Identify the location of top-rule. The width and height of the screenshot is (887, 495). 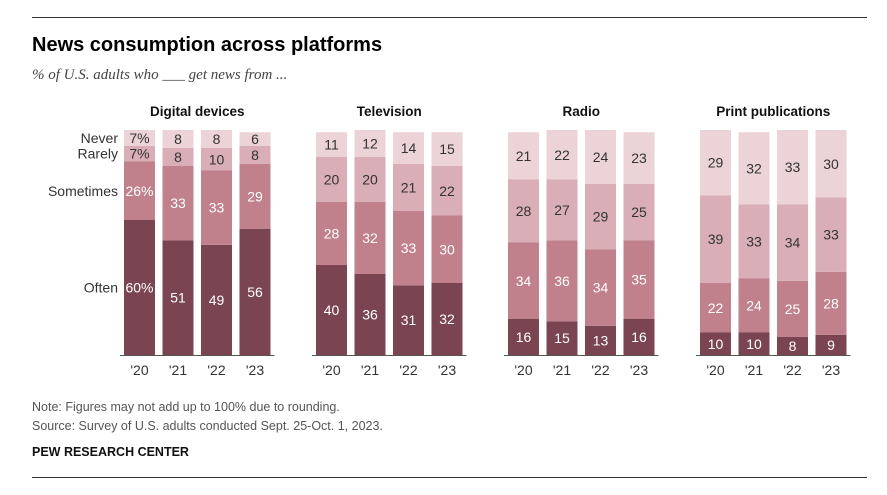
(449, 17).